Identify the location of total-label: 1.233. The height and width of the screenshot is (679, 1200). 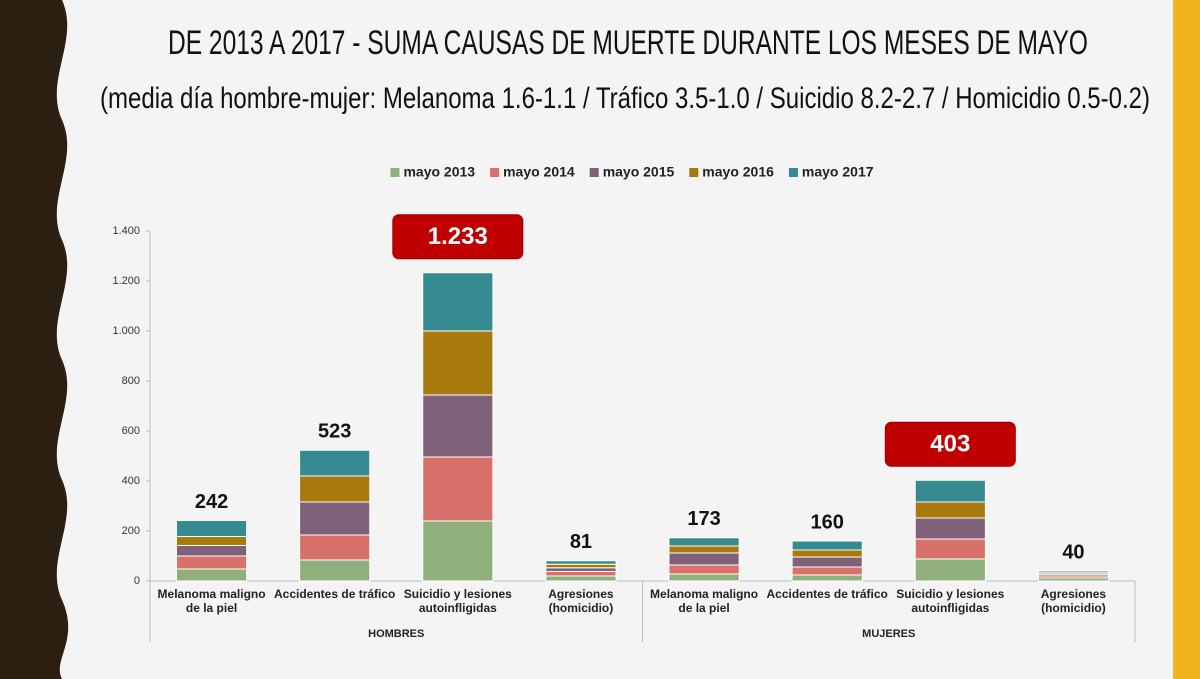
(458, 236).